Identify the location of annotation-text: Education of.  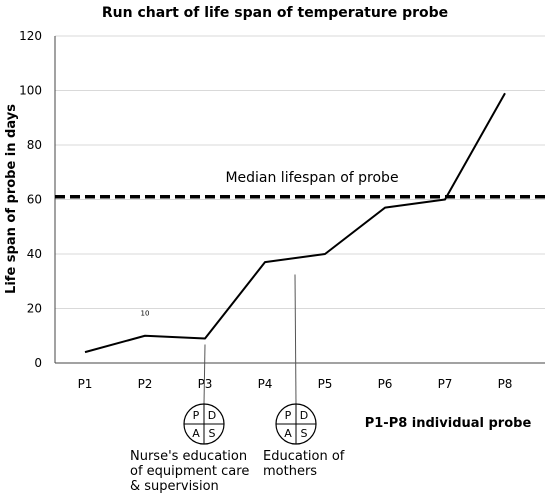
(304, 456).